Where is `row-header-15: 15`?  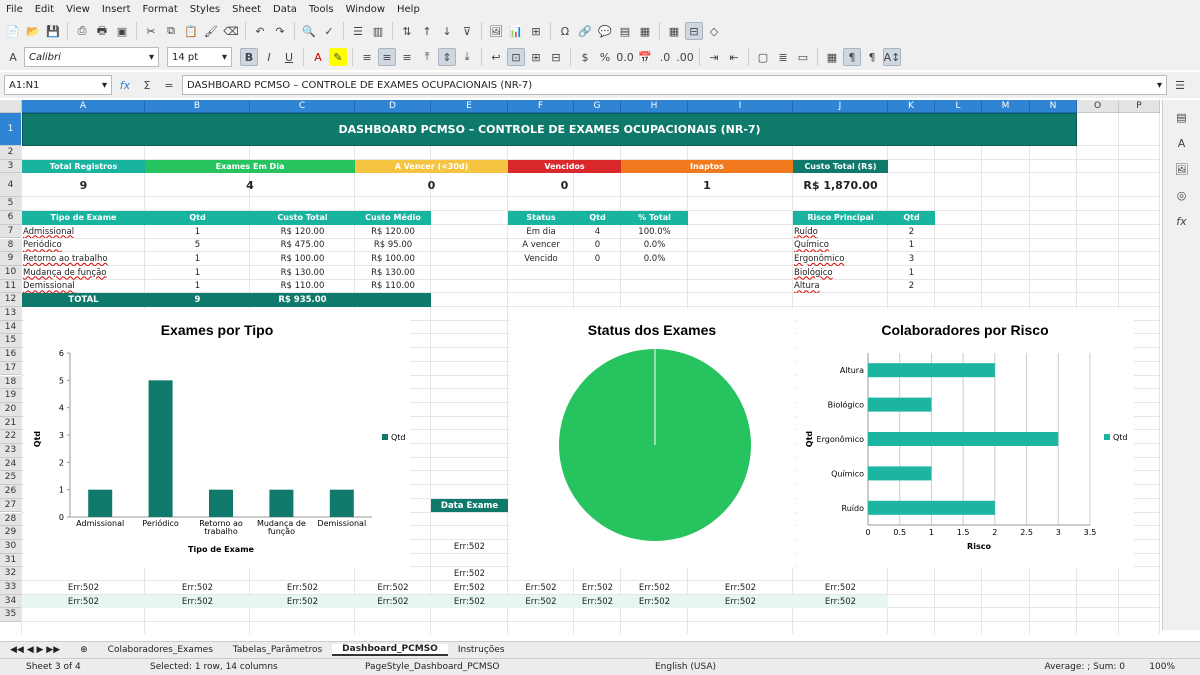 row-header-15: 15 is located at coordinates (11, 341).